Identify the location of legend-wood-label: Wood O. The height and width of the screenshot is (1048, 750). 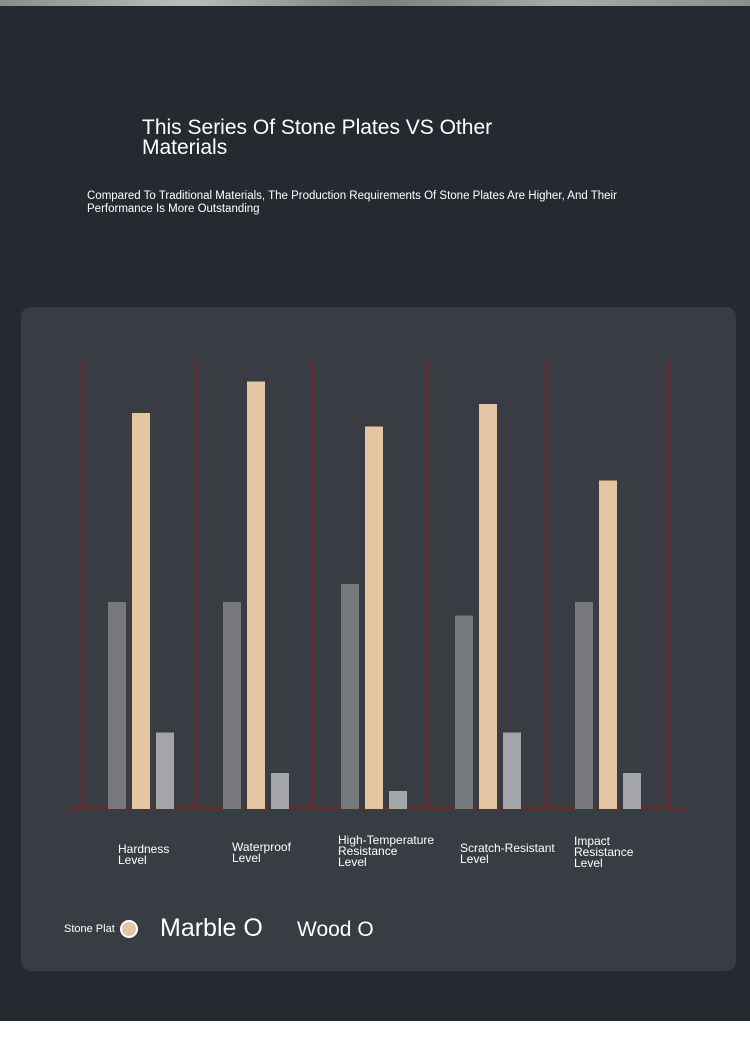
(335, 929).